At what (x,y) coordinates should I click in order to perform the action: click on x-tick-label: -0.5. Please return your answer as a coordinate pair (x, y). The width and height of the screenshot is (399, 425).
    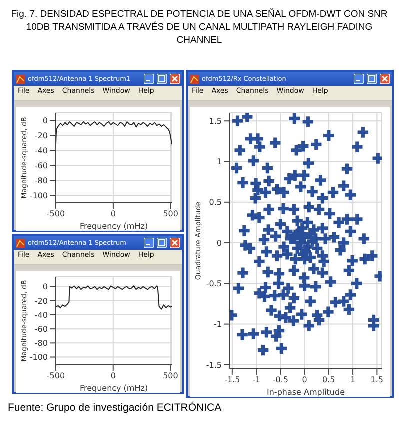
    Looking at the image, I should click on (280, 380).